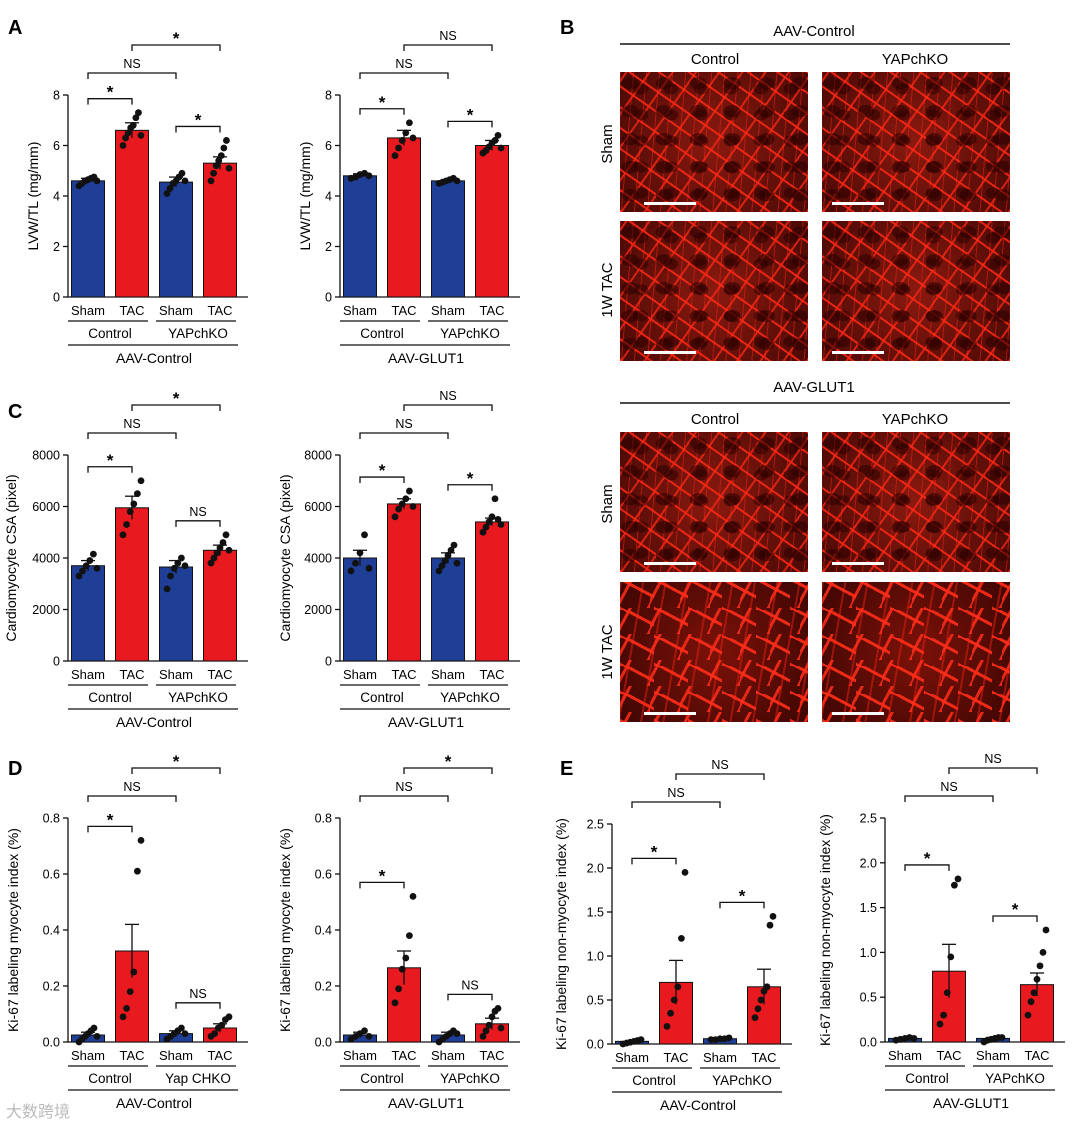  I want to click on subgroup-label: YAPchKO, so click(742, 1080).